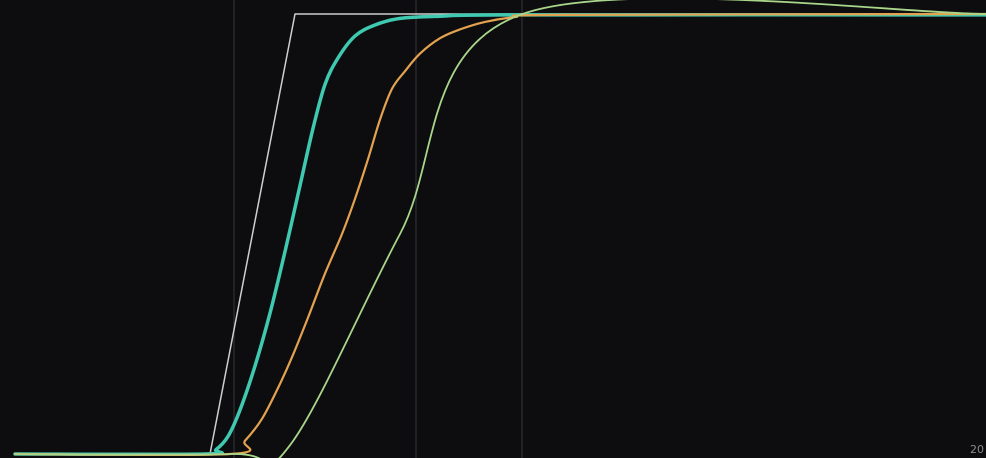  I want to click on corner-tick-label: 20, so click(977, 449).